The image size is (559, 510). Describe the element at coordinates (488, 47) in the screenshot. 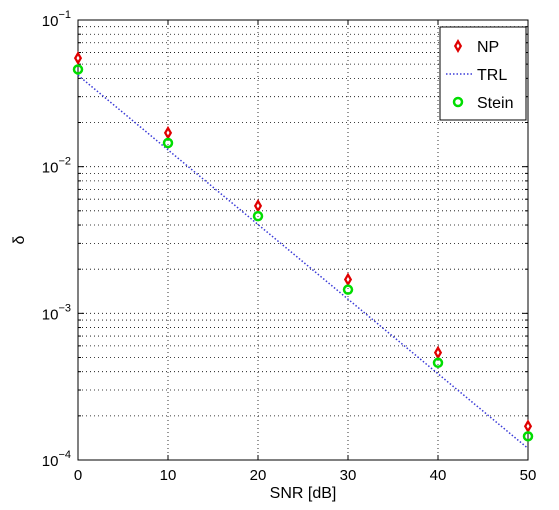

I see `legend-label: NP` at that location.